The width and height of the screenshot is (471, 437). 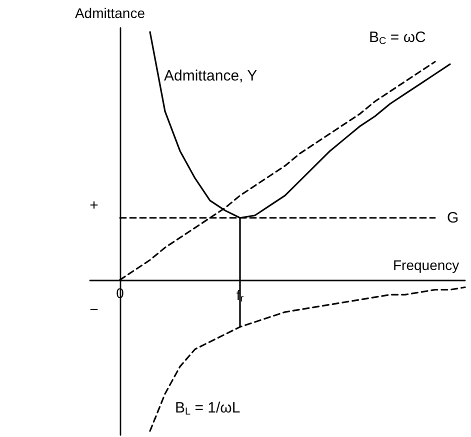 I want to click on y-axis-title: Admittance, so click(x=110, y=13).